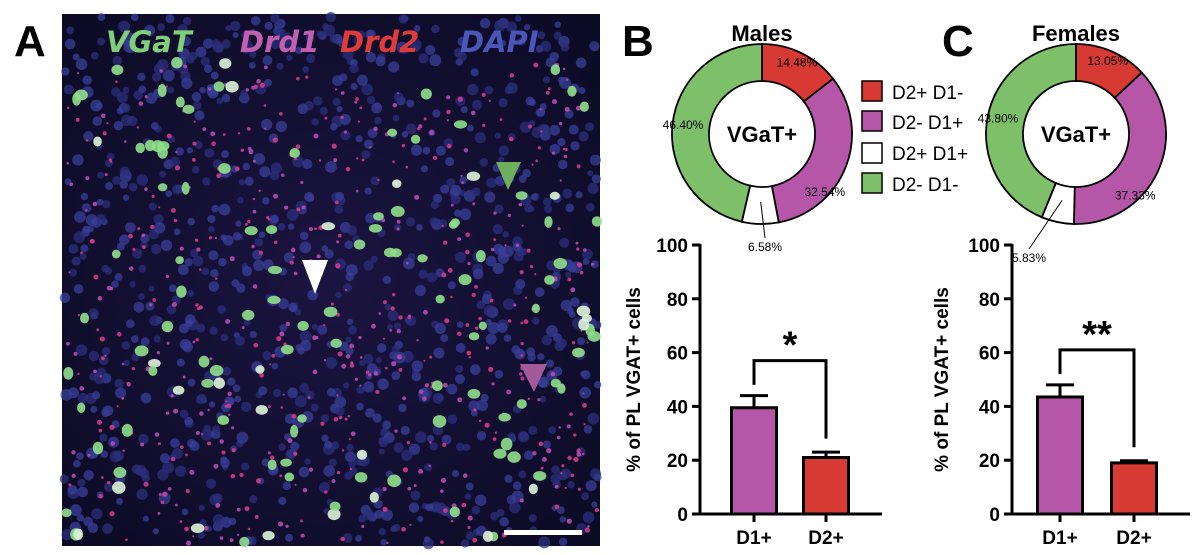  I want to click on donut-slice-d2negd1neg, so click(717, 133).